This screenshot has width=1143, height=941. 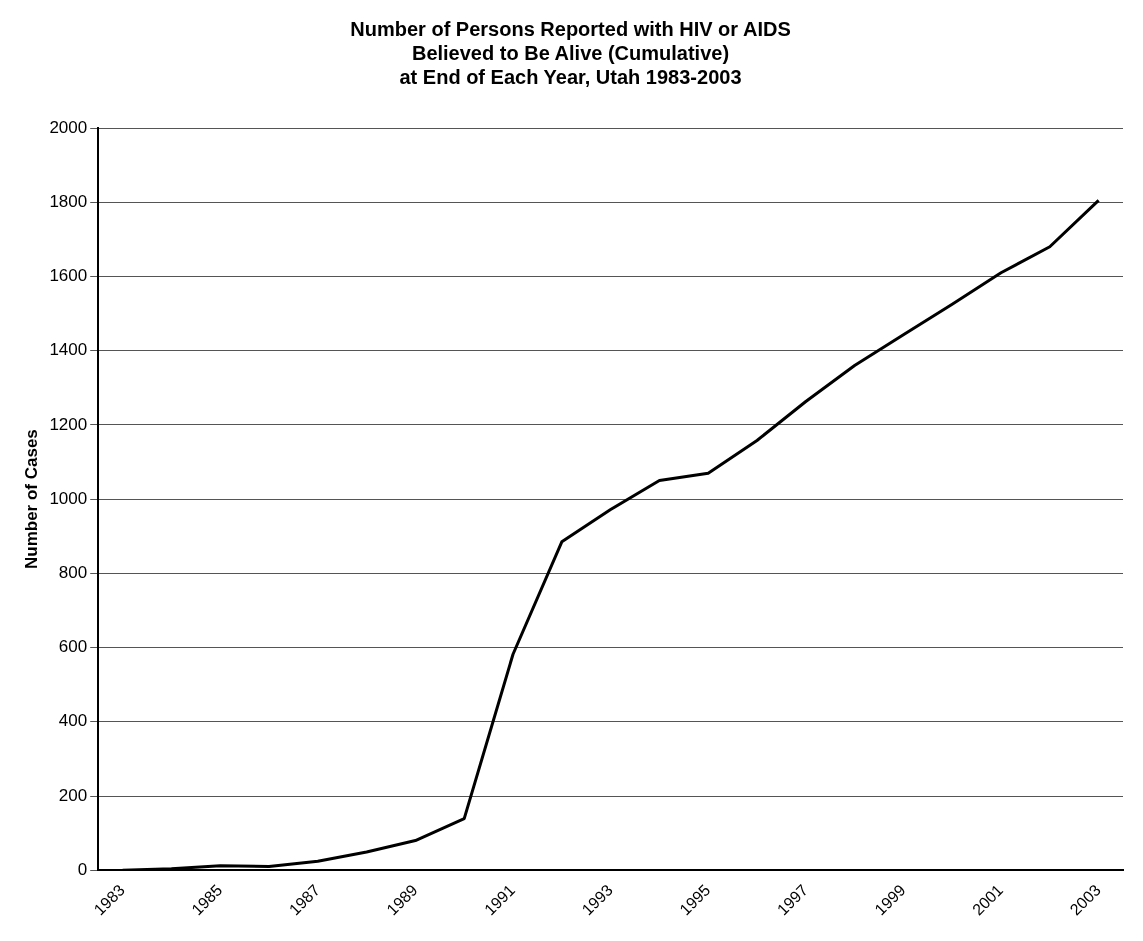 What do you see at coordinates (73, 721) in the screenshot?
I see `y-tick-label: 400` at bounding box center [73, 721].